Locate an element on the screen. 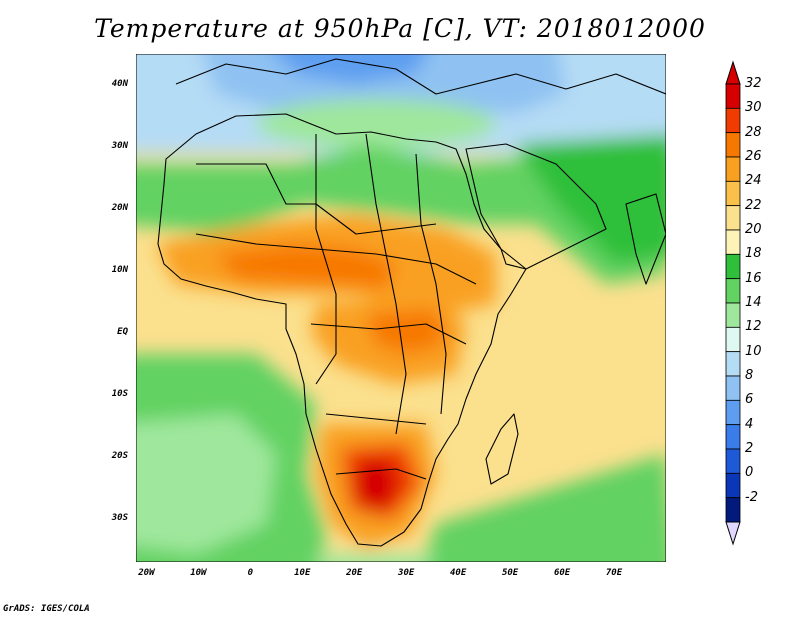 The width and height of the screenshot is (800, 618). colorbar-tick-label: 20 is located at coordinates (753, 229).